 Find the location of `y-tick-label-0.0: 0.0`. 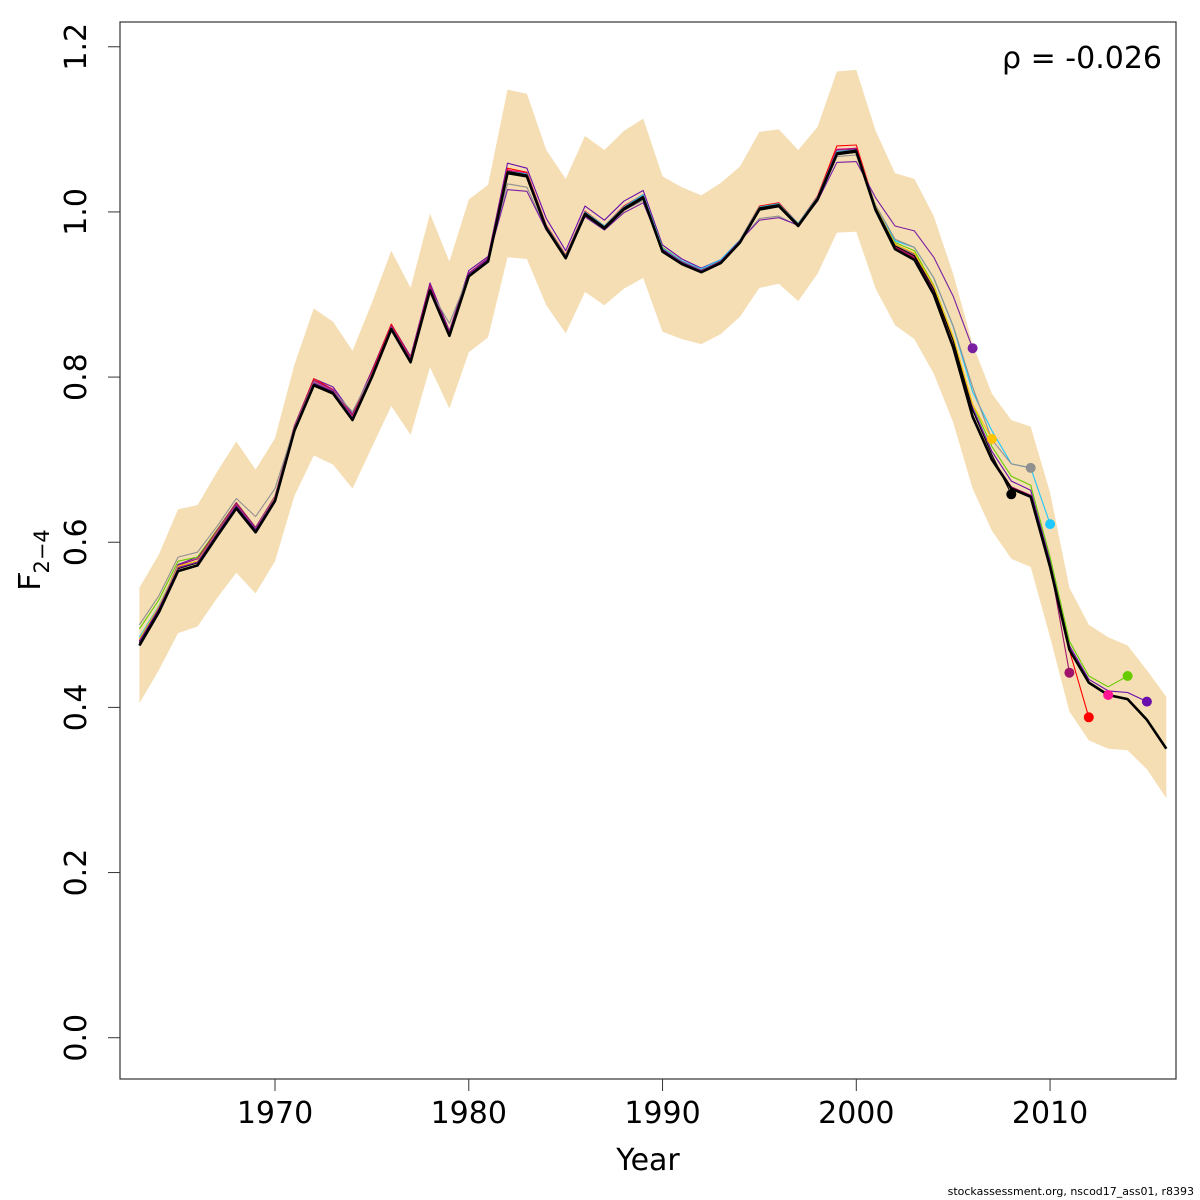

y-tick-label-0.0: 0.0 is located at coordinates (76, 1038).